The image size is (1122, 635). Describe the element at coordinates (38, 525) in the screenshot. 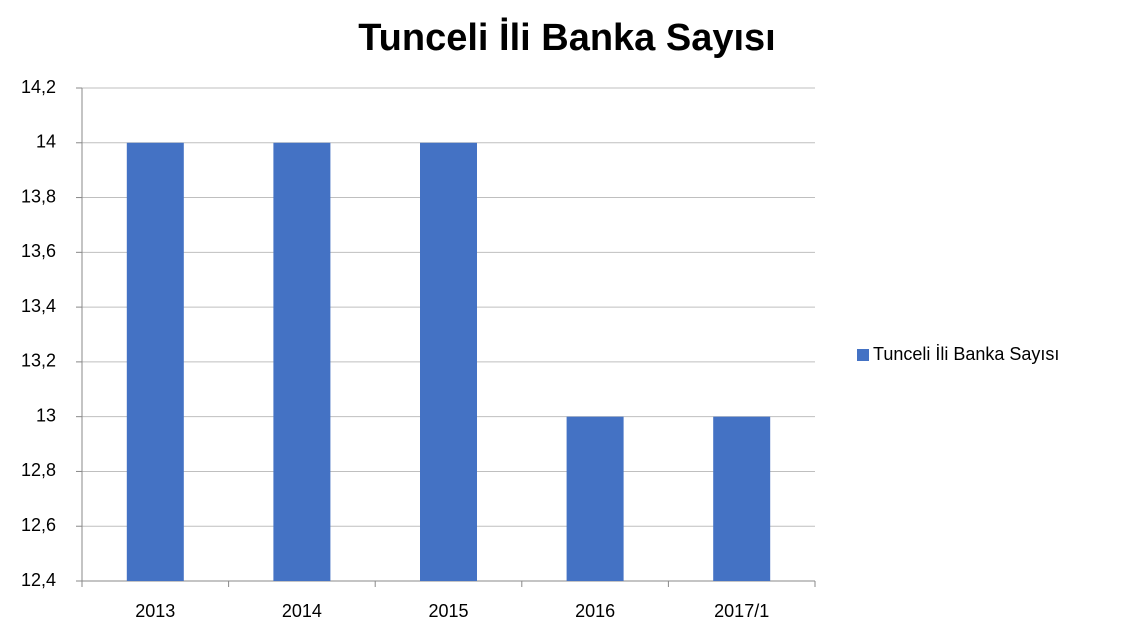

I see `y-tick-label: 12,6` at that location.